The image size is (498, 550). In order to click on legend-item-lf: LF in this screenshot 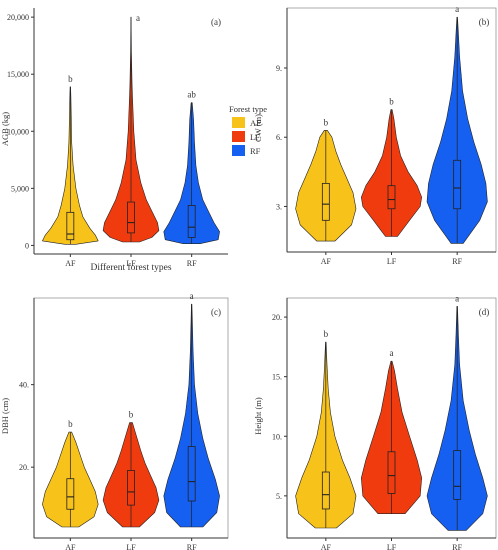, I will do `click(246, 136)`.